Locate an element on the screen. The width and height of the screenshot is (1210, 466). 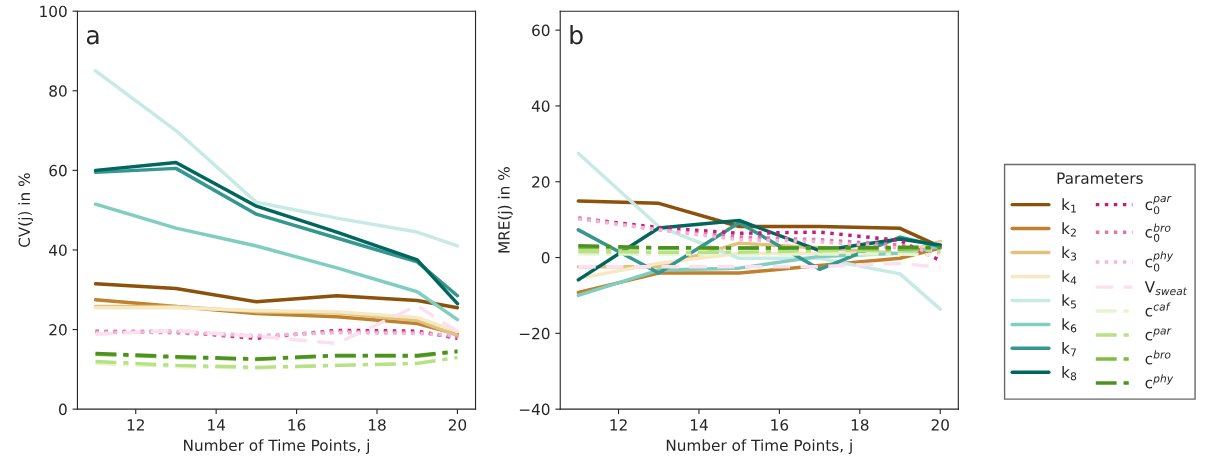
y-tick-label: −20 is located at coordinates (534, 333).